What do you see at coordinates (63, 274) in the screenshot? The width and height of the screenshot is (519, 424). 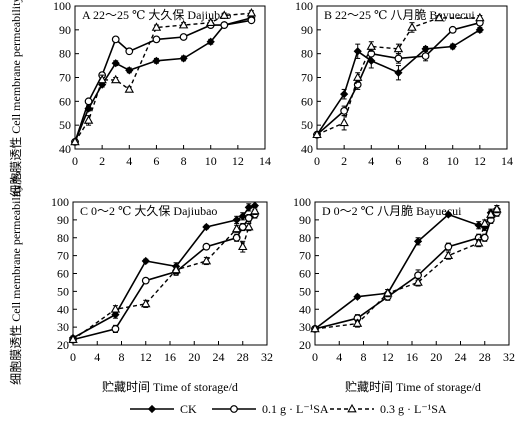 I see `y-tick-label: 60` at bounding box center [63, 274].